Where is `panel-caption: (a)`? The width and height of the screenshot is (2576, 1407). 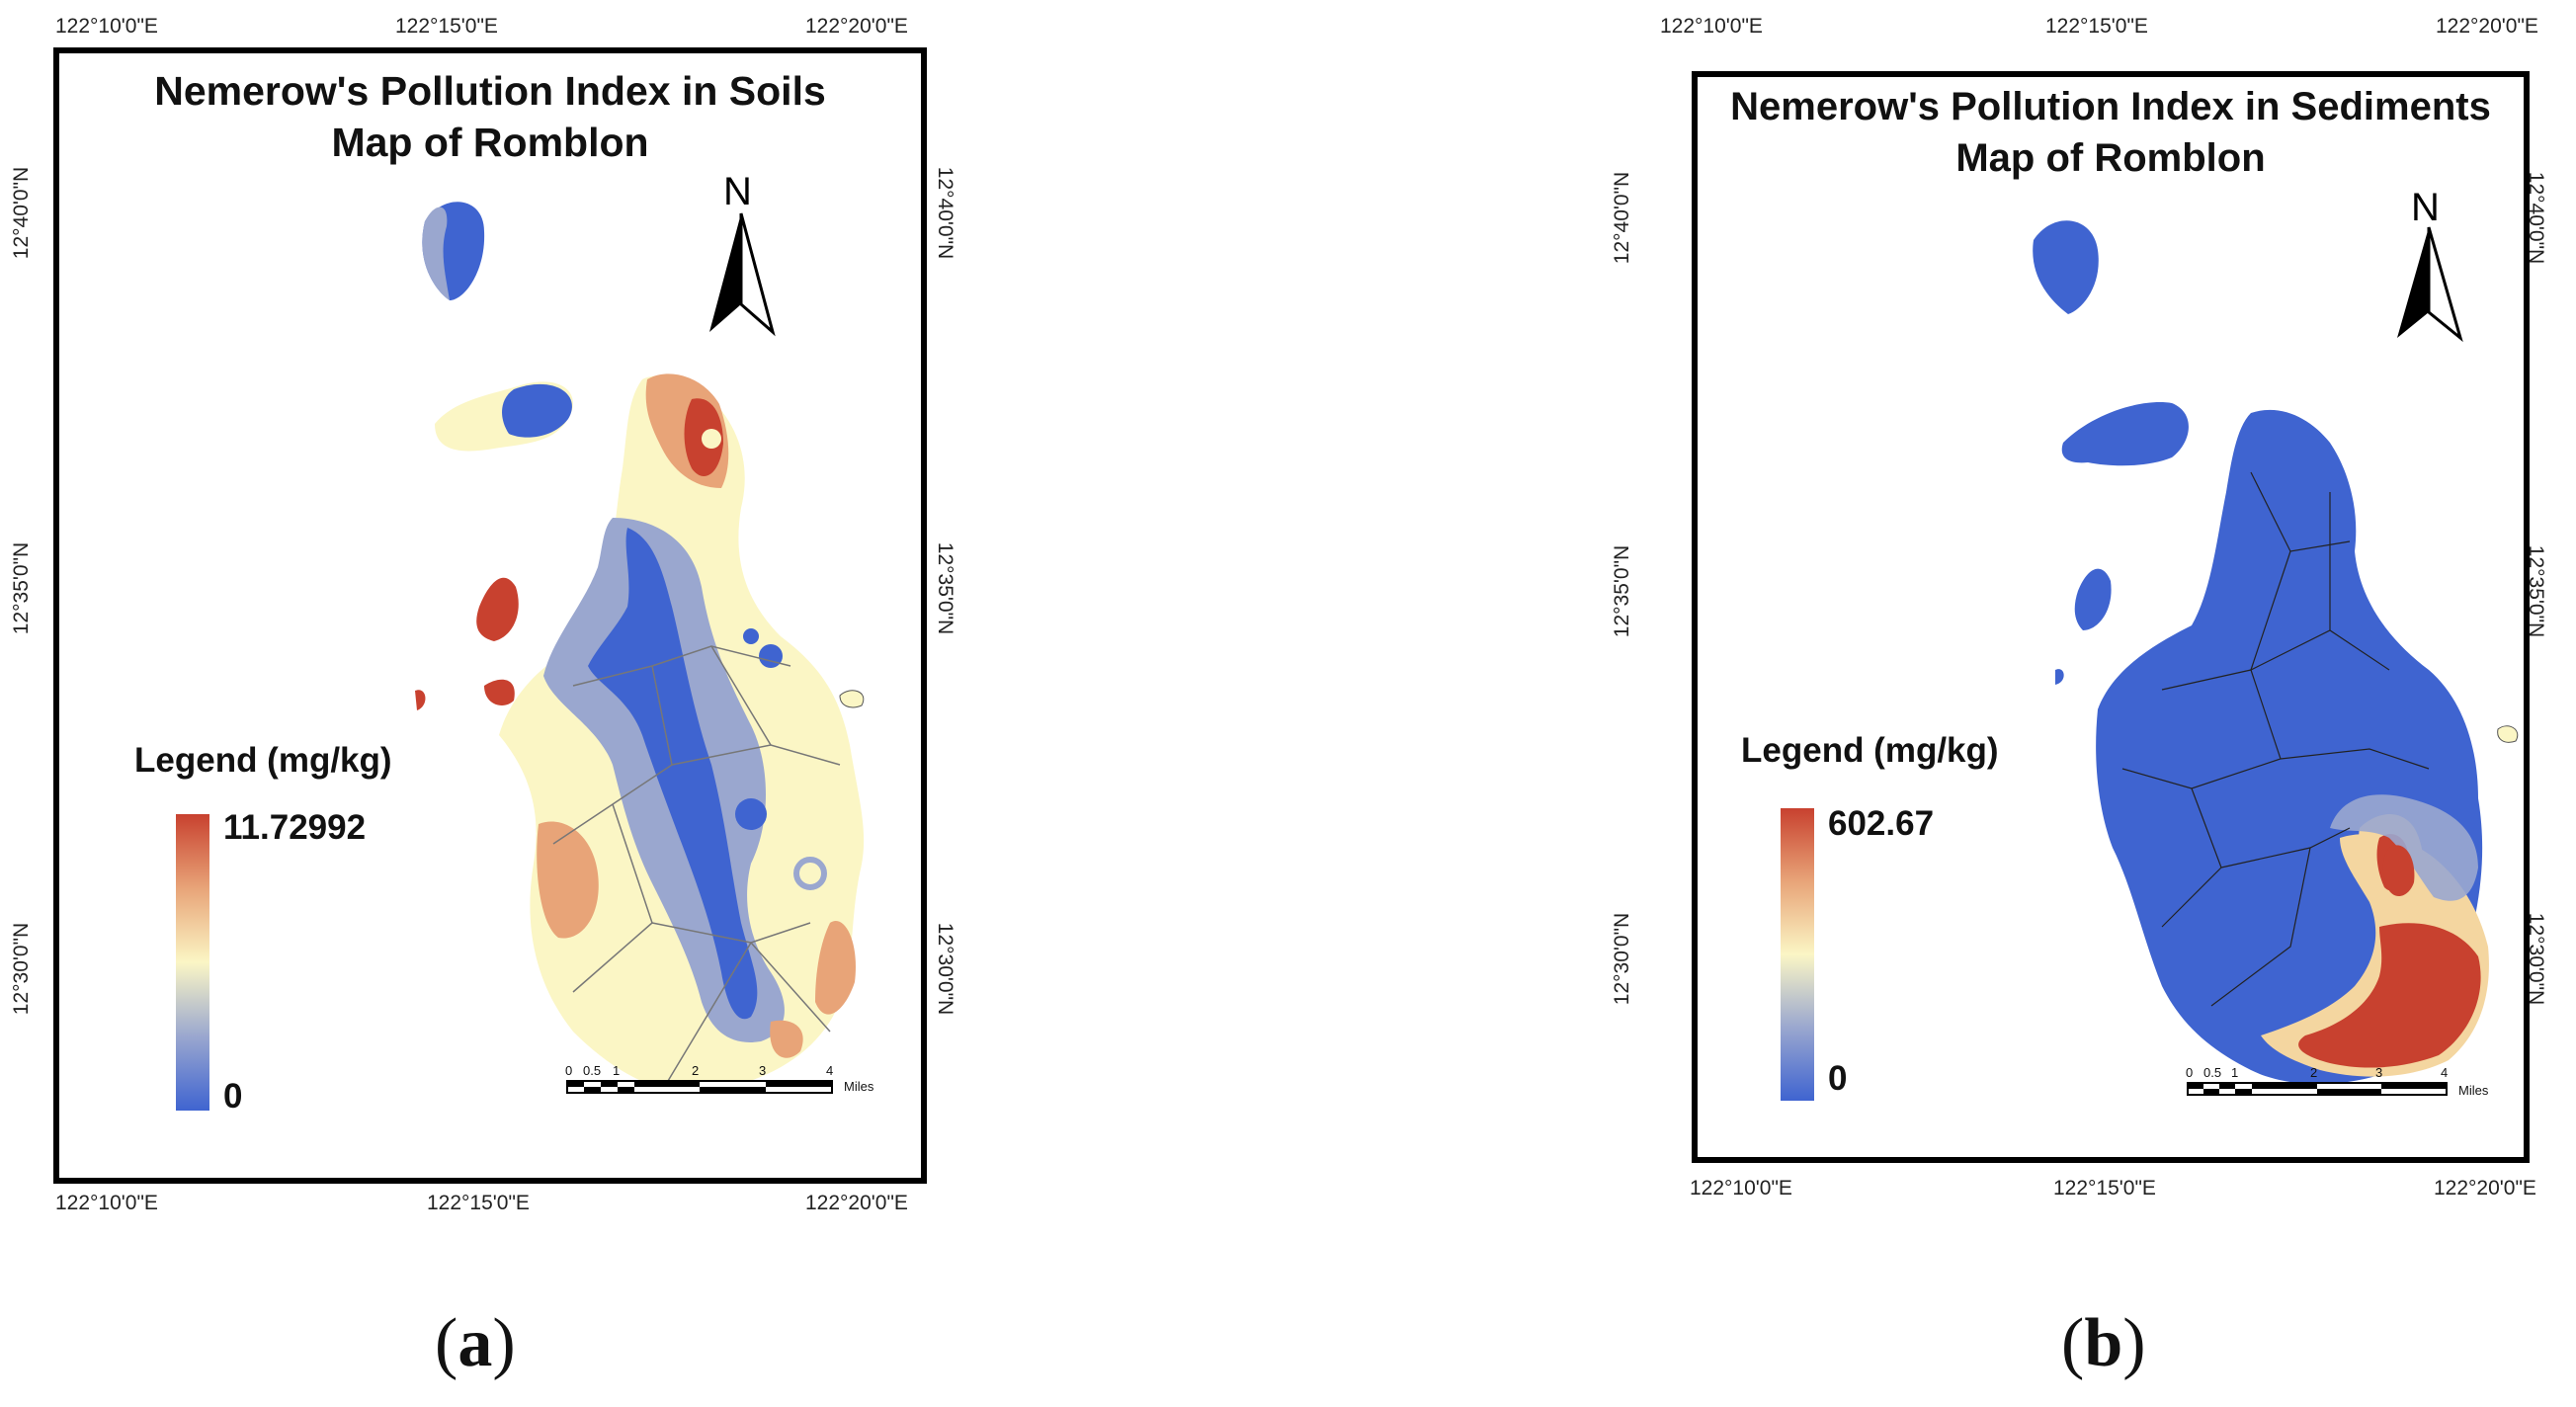 panel-caption: (a) is located at coordinates (475, 1343).